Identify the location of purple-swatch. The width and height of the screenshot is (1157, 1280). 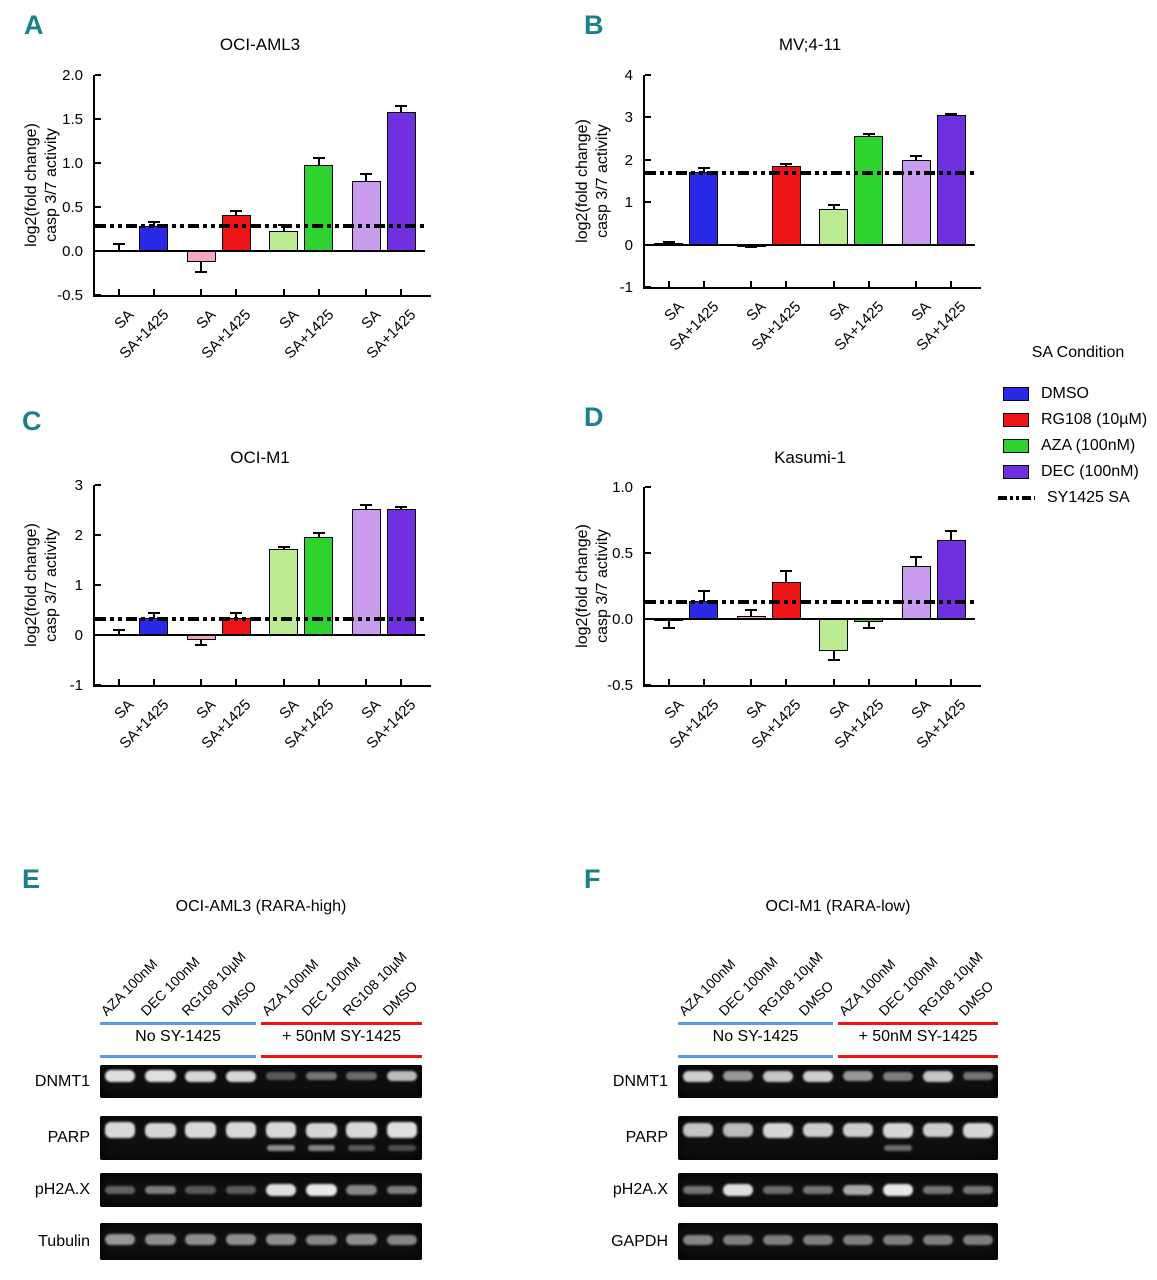
(1016, 471).